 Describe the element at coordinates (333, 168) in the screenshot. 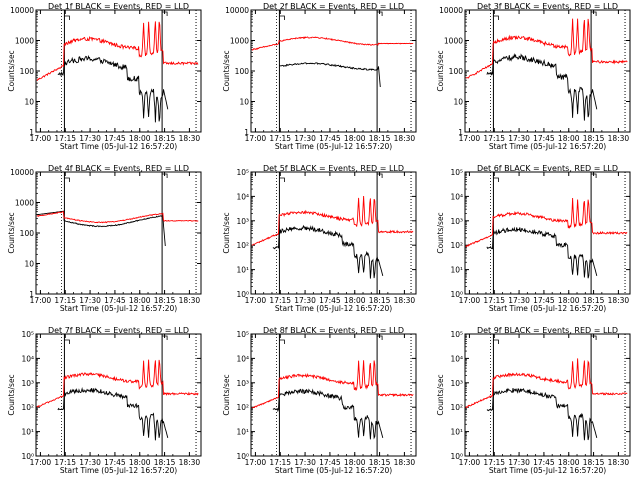

I see `panel-title: Det 5f BLACK = Events, RED = LLD` at that location.